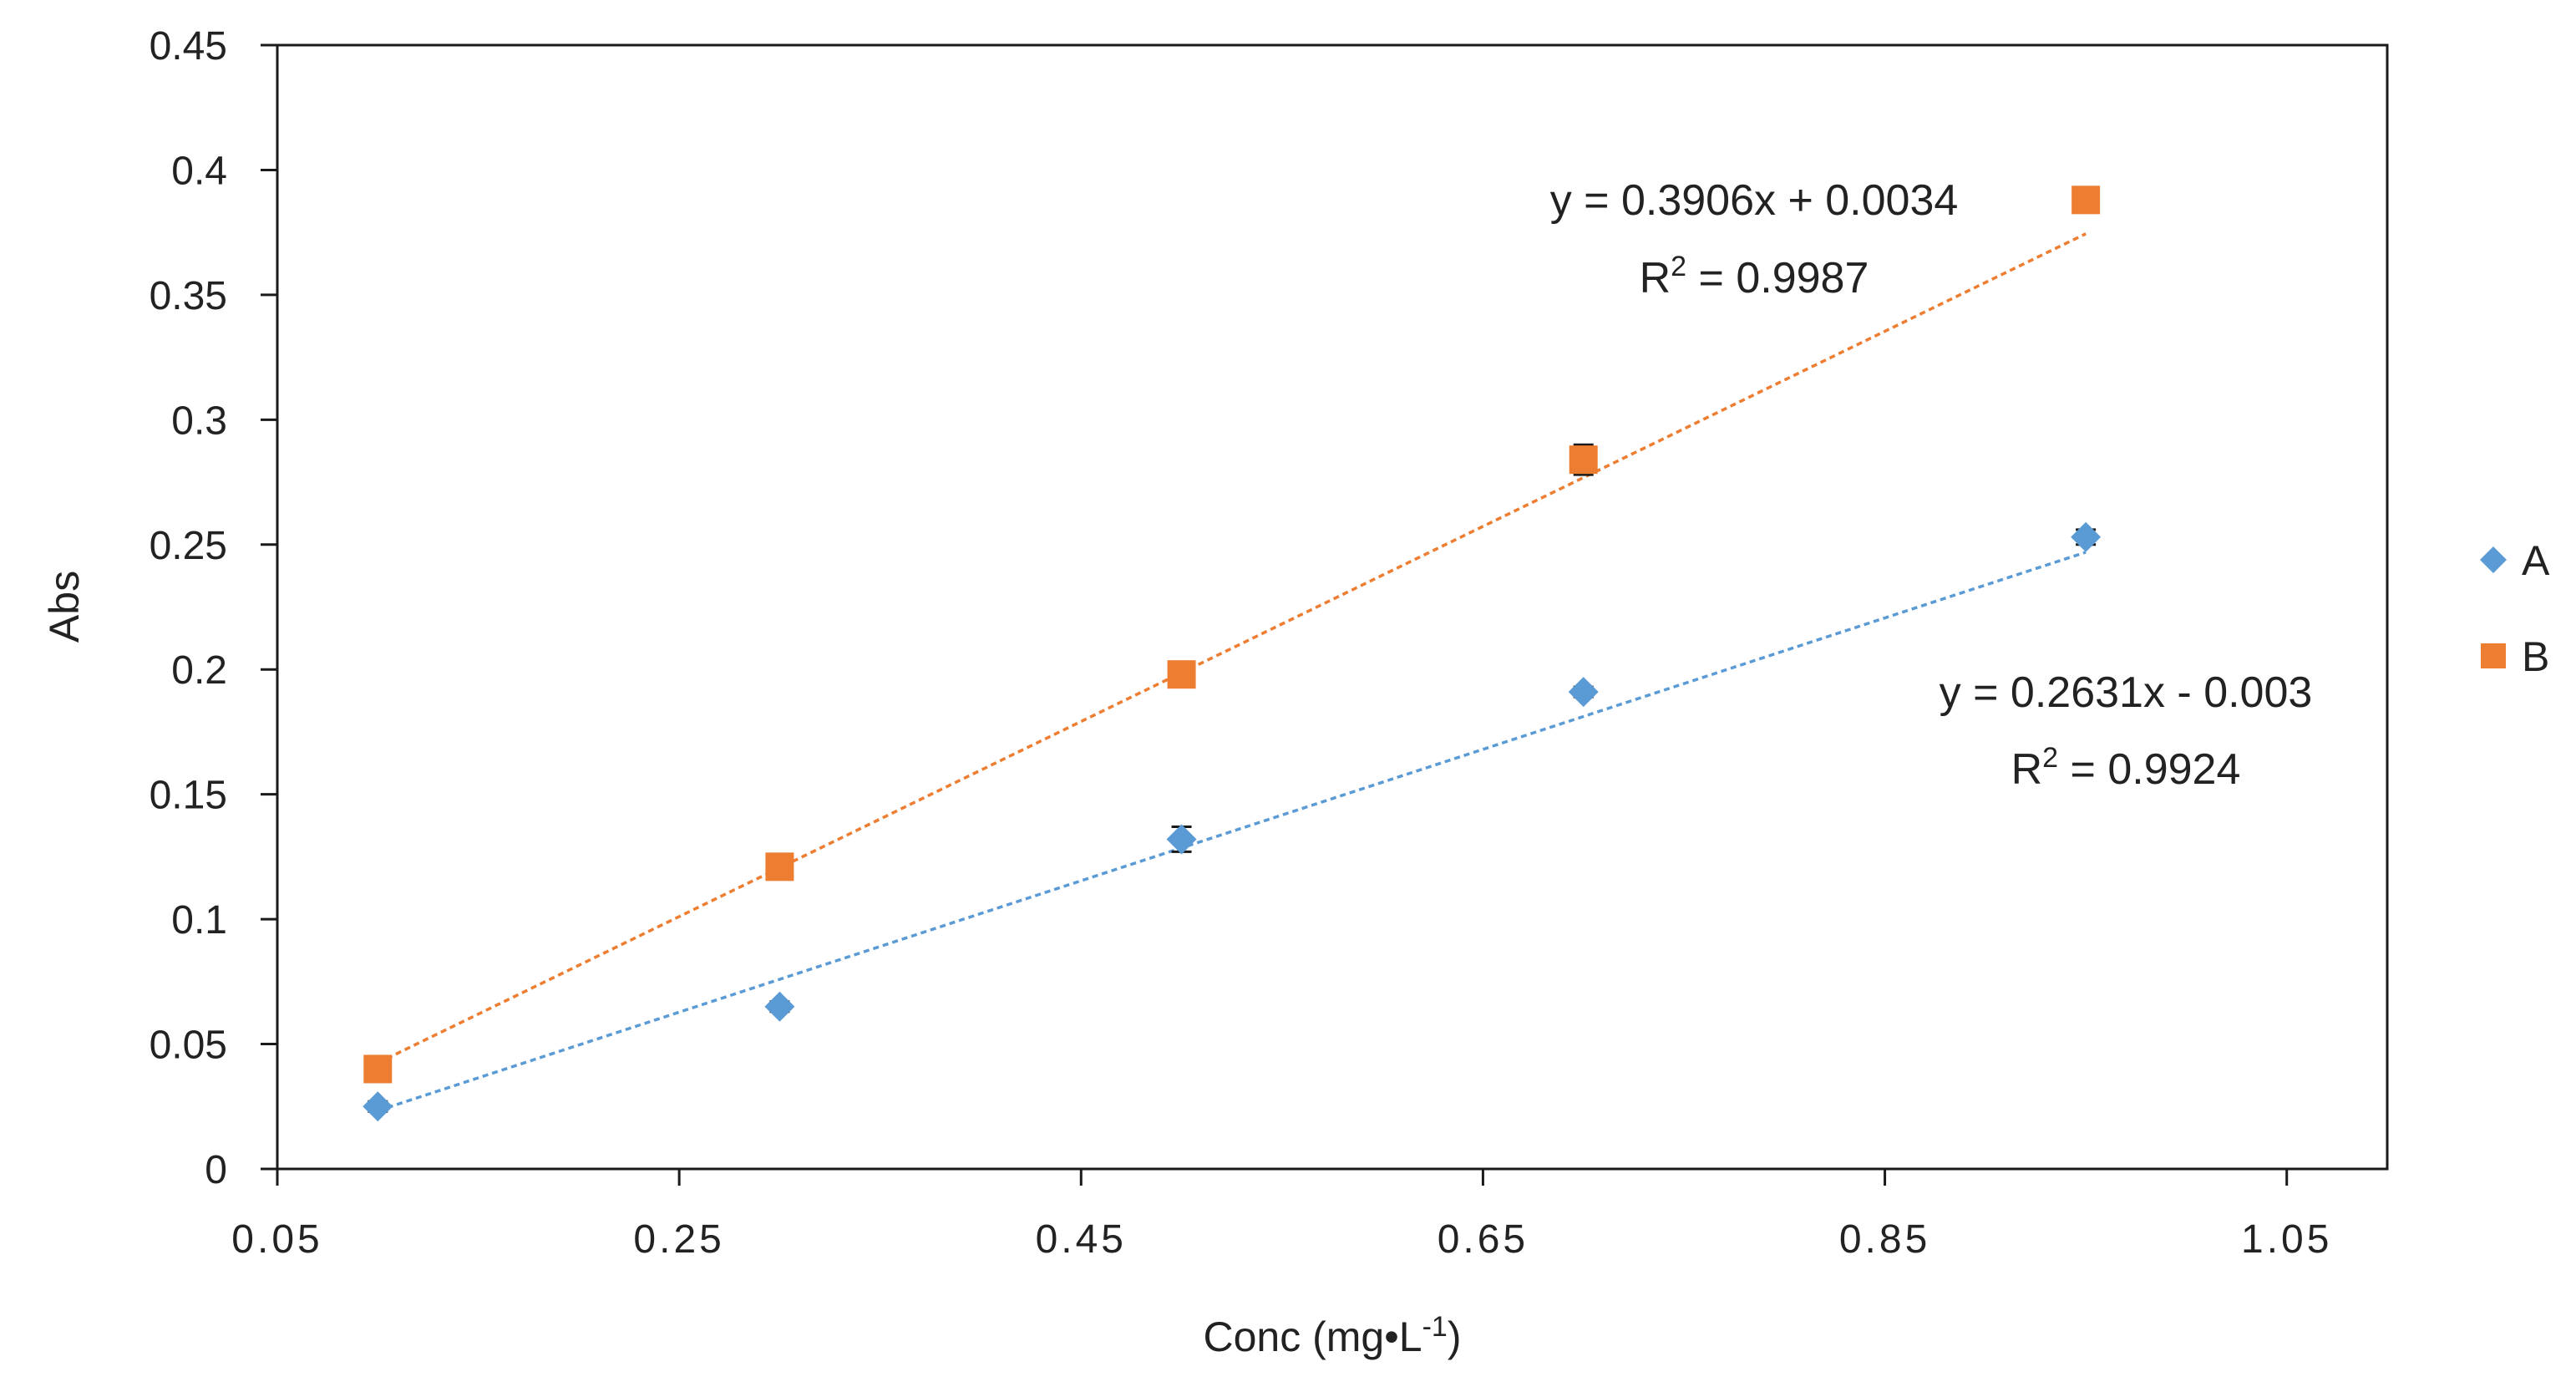 Image resolution: width=2576 pixels, height=1387 pixels. Describe the element at coordinates (1294, 1336) in the screenshot. I see `x-axis-title-main: Conc (mg` at that location.